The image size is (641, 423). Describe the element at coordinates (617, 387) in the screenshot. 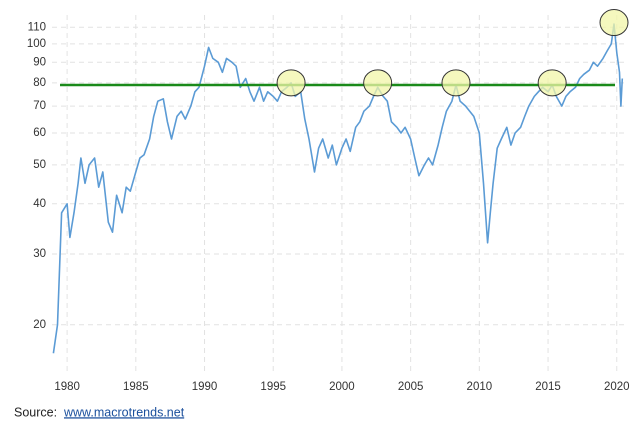

I see `x-tick-label: 2020` at that location.